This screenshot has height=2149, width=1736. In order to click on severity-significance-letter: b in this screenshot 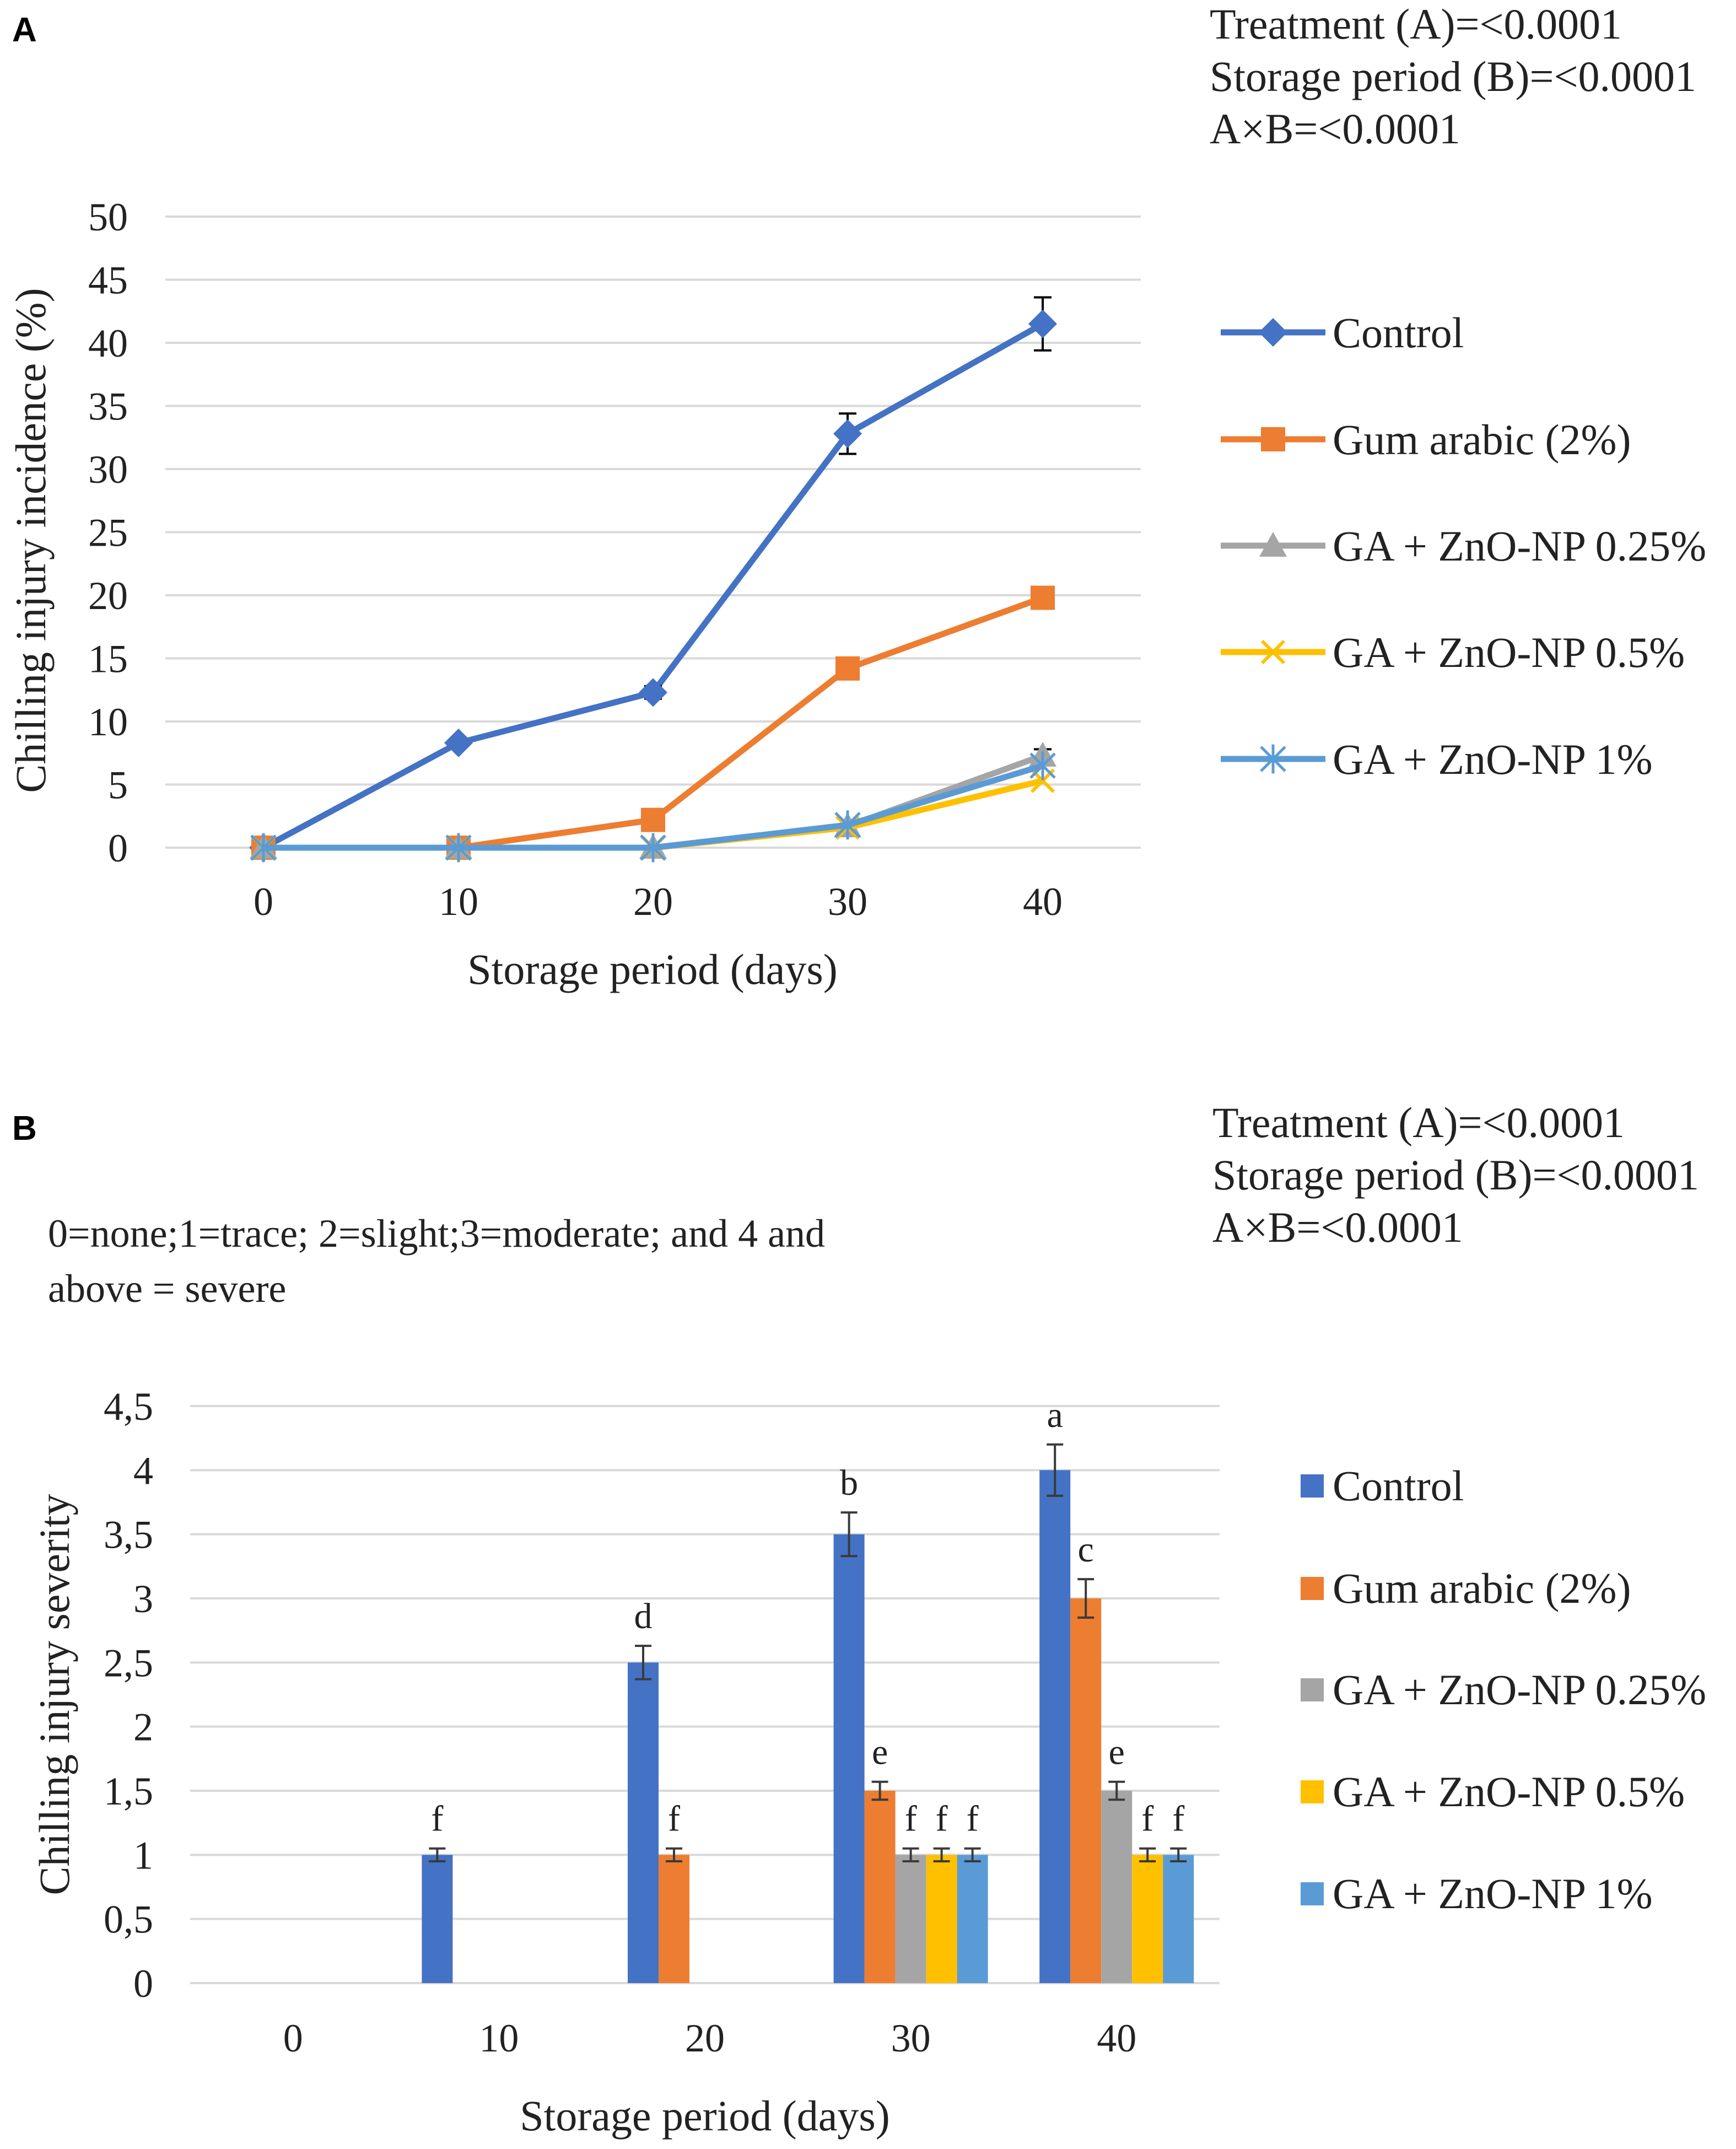, I will do `click(849, 1483)`.